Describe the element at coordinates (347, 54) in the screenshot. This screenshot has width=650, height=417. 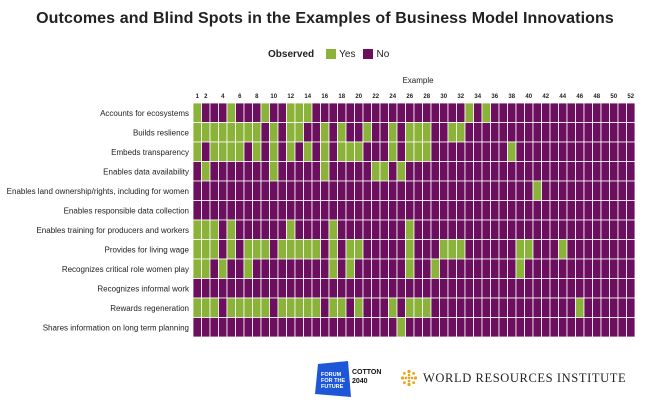
I see `legend-label-yes: Yes` at that location.